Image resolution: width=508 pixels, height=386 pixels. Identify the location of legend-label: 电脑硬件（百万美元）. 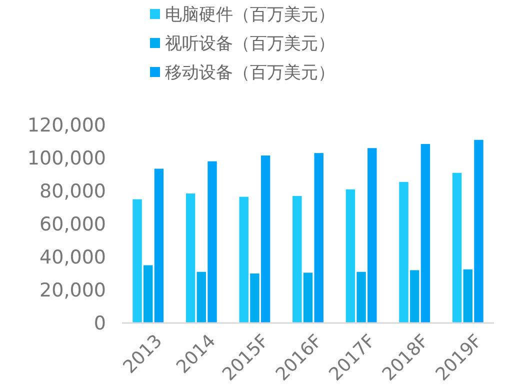
(250, 14).